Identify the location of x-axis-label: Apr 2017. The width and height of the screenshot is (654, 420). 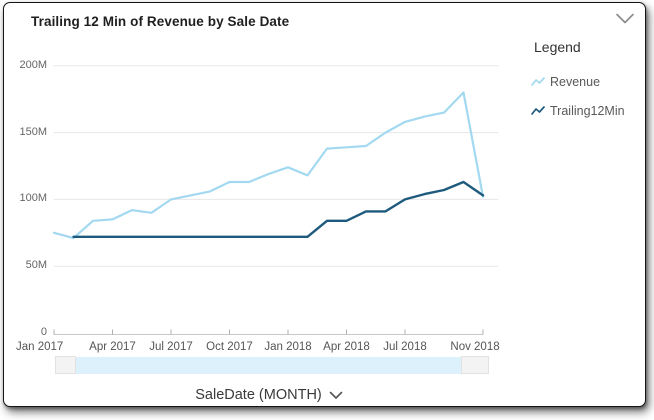
(112, 347).